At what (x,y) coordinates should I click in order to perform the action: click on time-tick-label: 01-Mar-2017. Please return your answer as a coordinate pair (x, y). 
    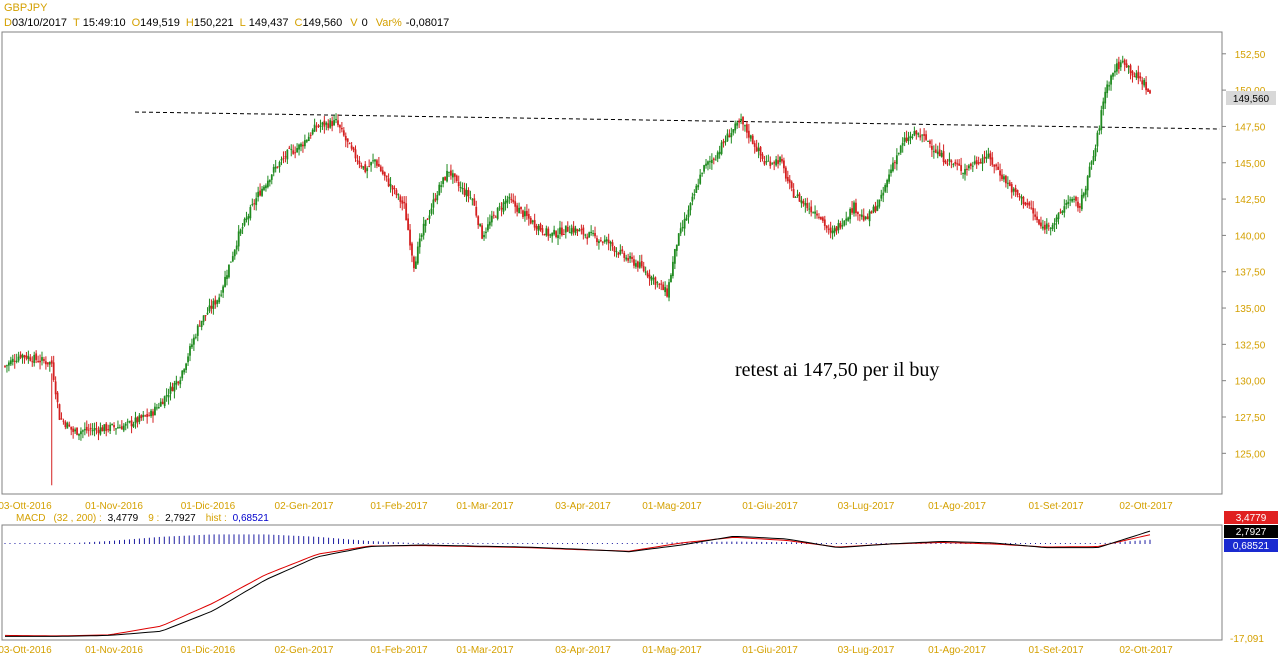
    Looking at the image, I should click on (485, 506).